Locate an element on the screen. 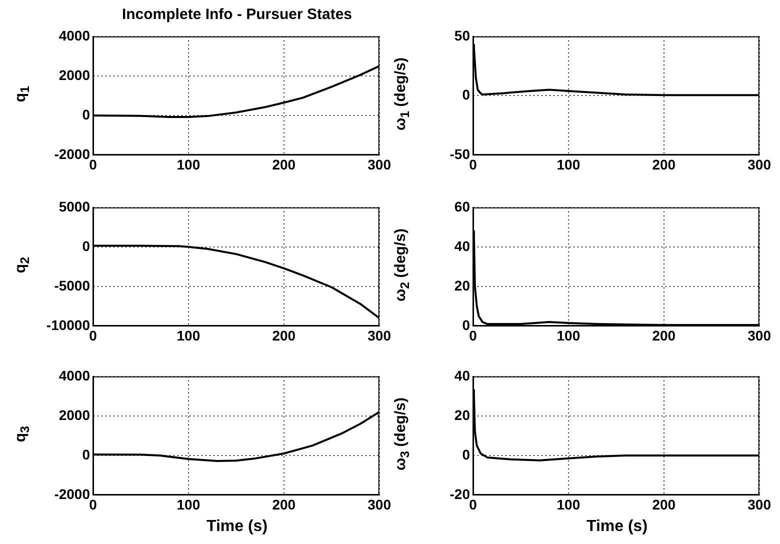 The width and height of the screenshot is (780, 544). y-tick-label: -20 is located at coordinates (460, 494).